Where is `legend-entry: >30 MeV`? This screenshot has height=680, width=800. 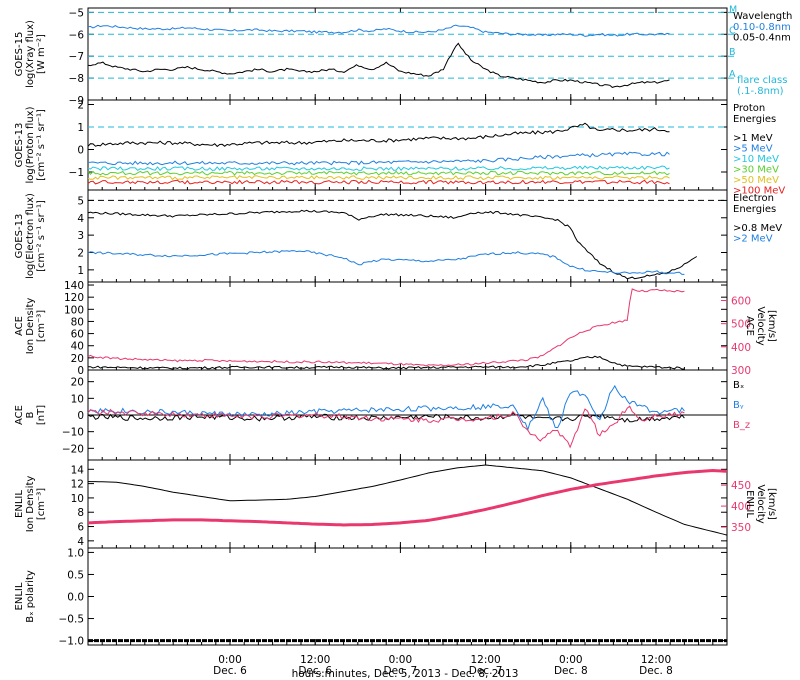
legend-entry: >30 MeV is located at coordinates (756, 170).